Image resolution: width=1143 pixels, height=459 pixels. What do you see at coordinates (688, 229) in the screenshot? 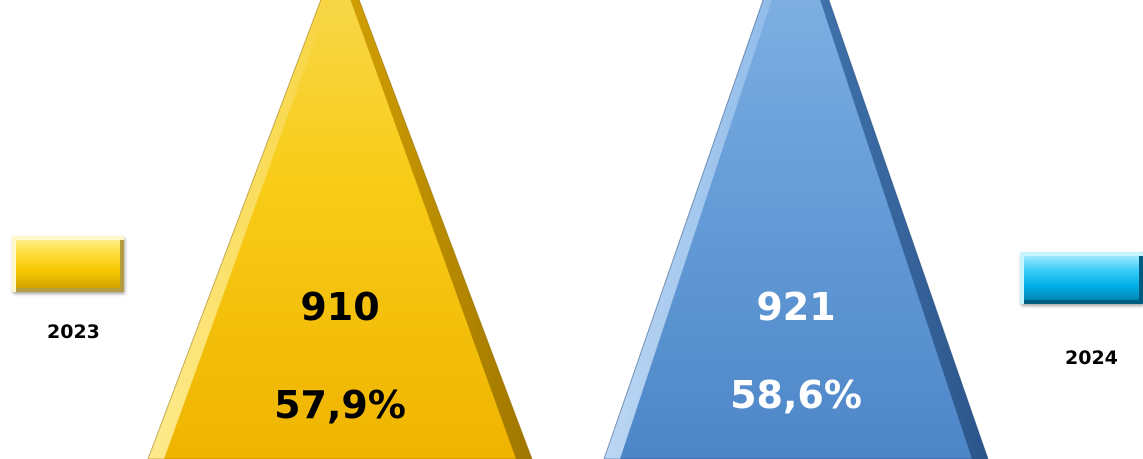
I see `pyramid-bevel-left-2024` at bounding box center [688, 229].